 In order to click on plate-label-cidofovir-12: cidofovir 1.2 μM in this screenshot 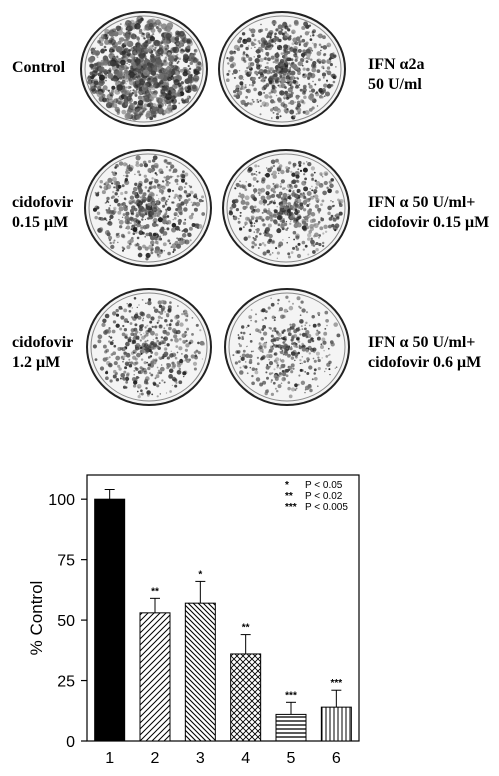, I will do `click(43, 352)`.